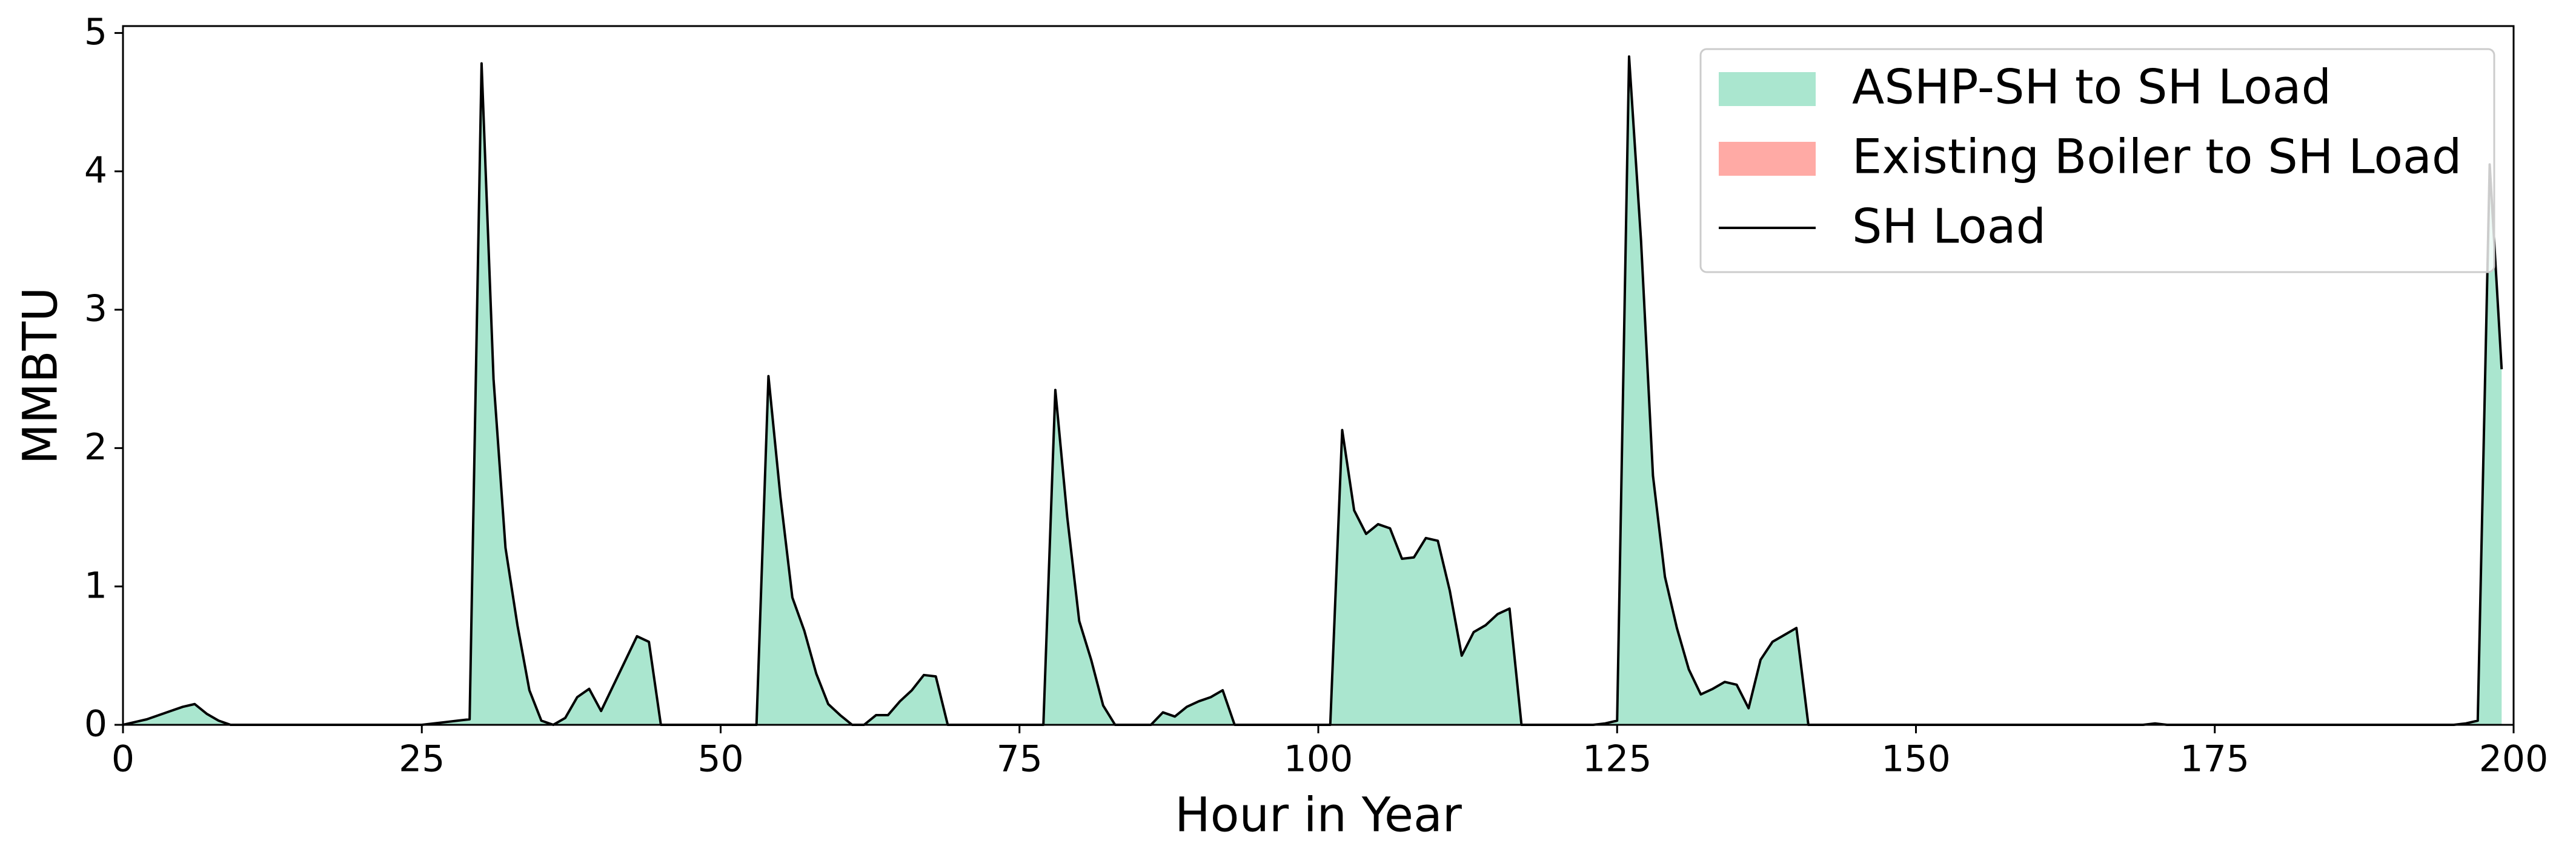  What do you see at coordinates (95, 447) in the screenshot?
I see `y-tick-label: 2` at bounding box center [95, 447].